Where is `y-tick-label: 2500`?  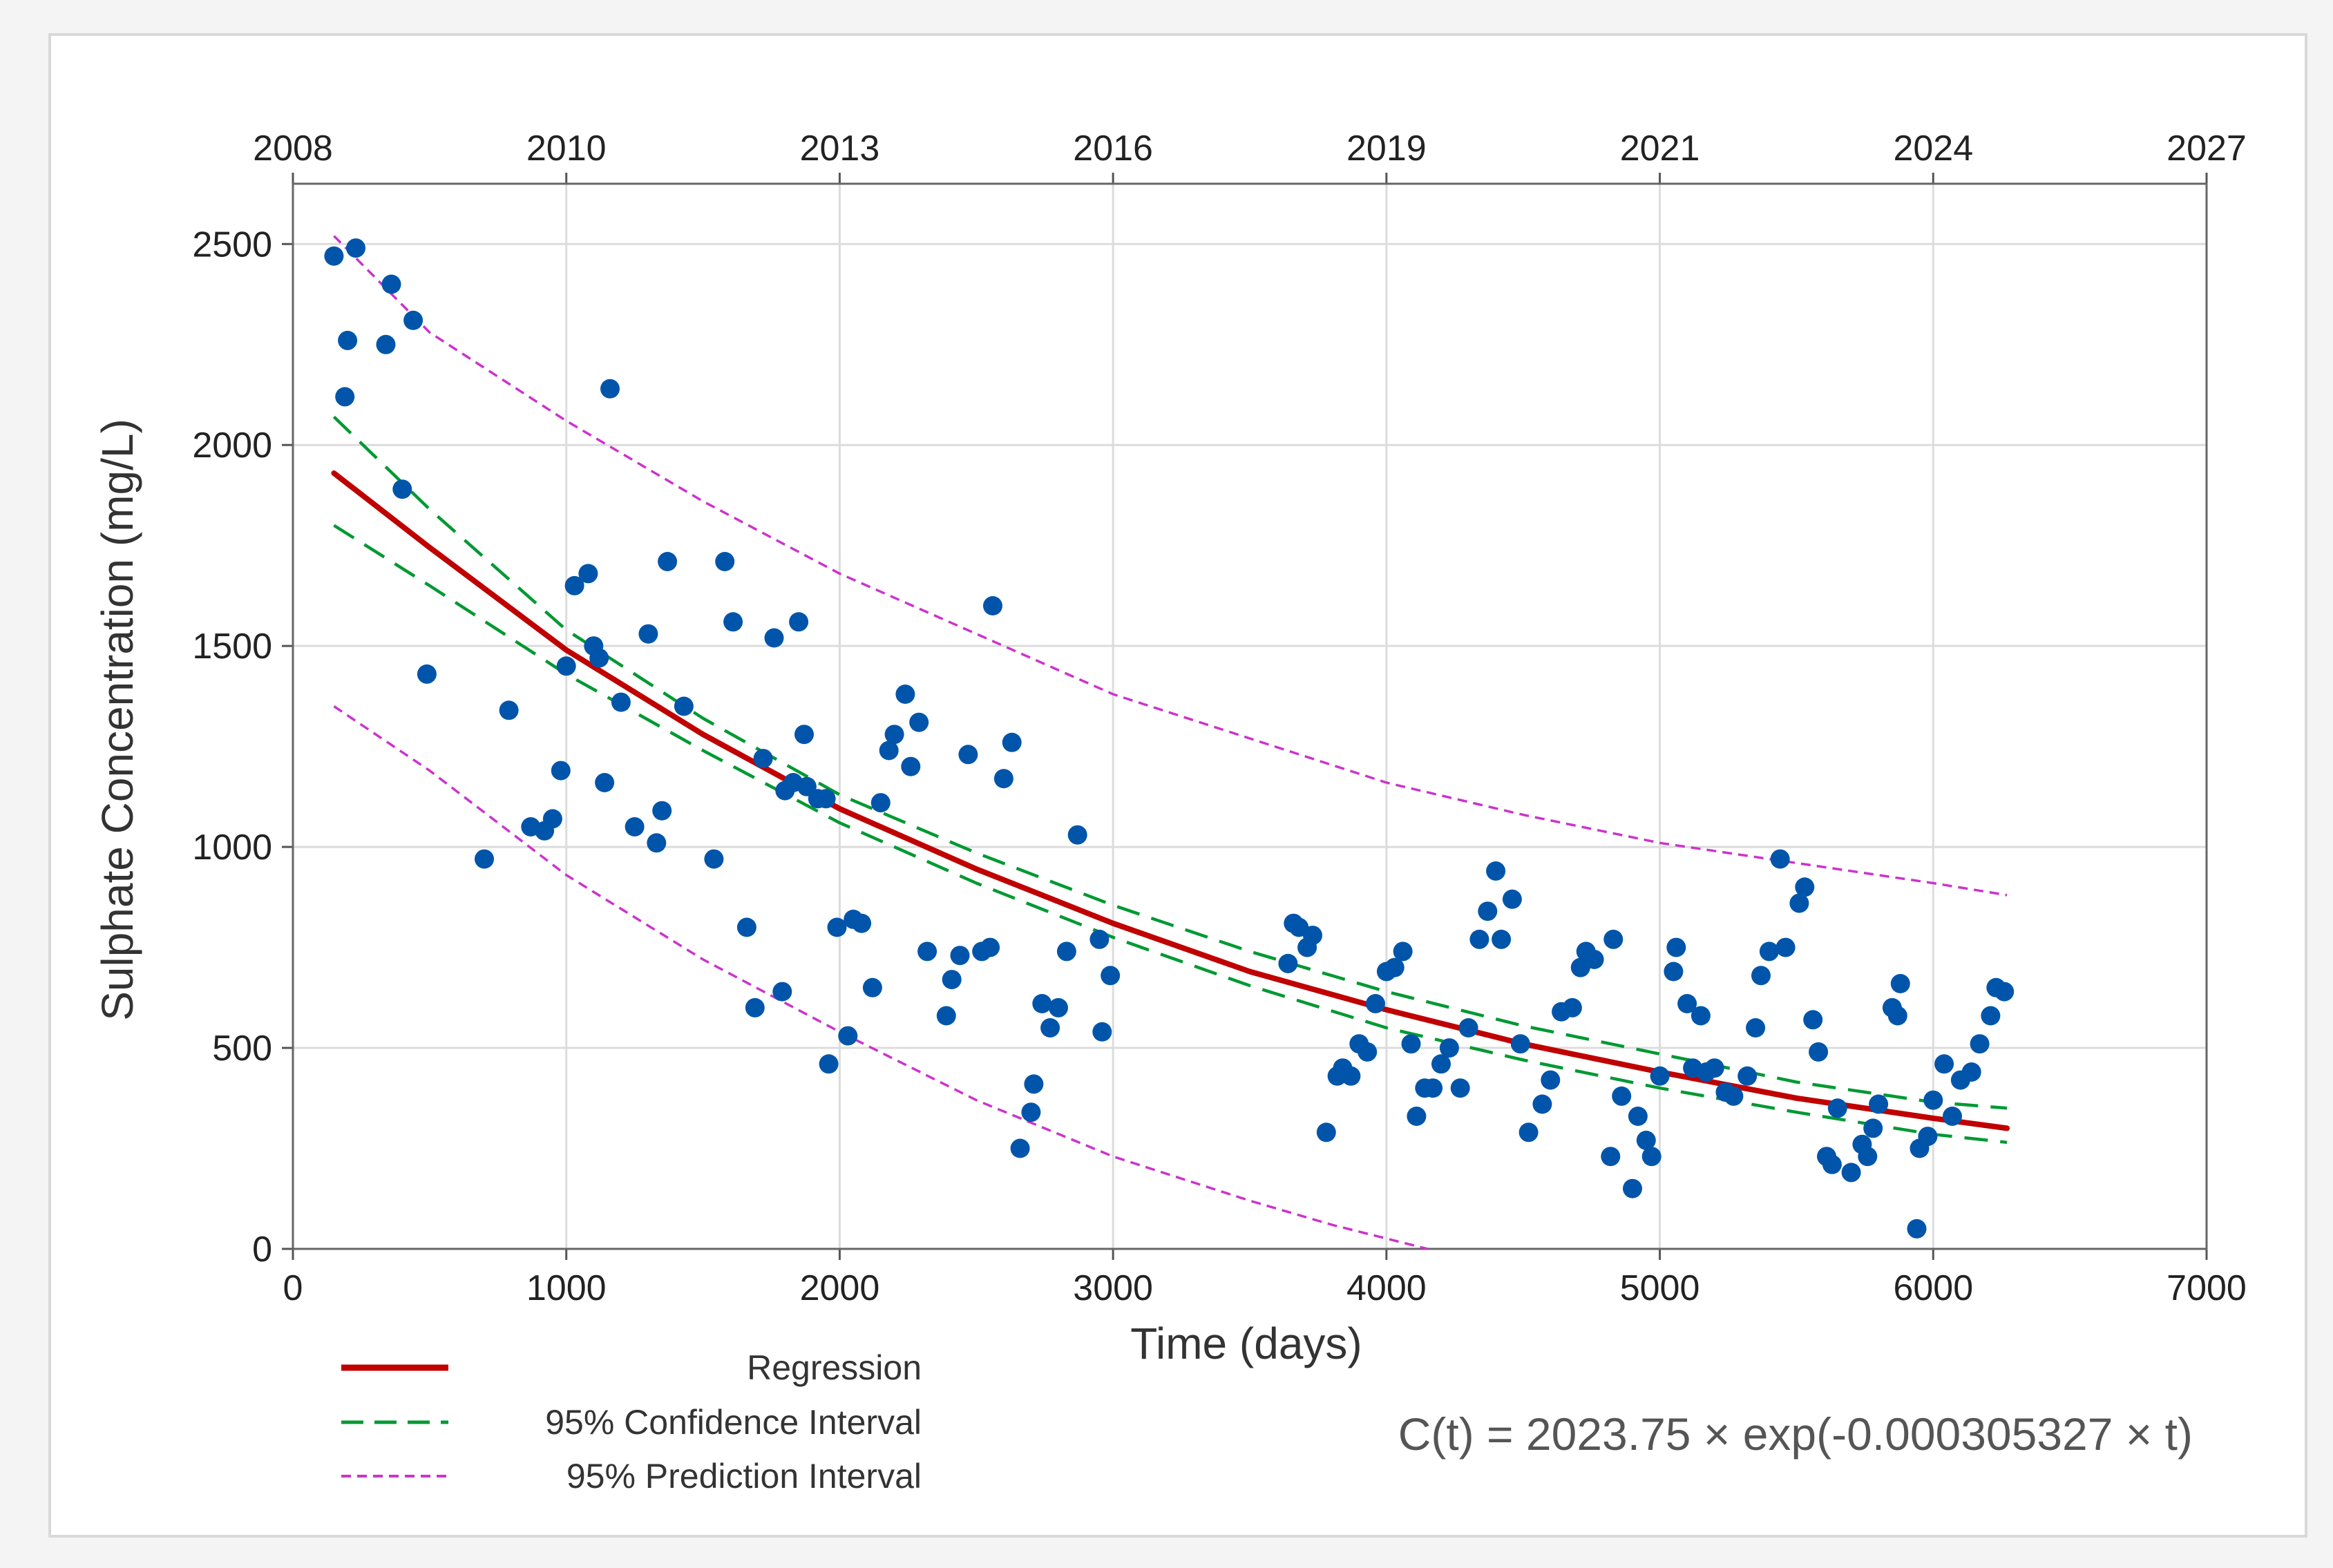 y-tick-label: 2500 is located at coordinates (232, 244).